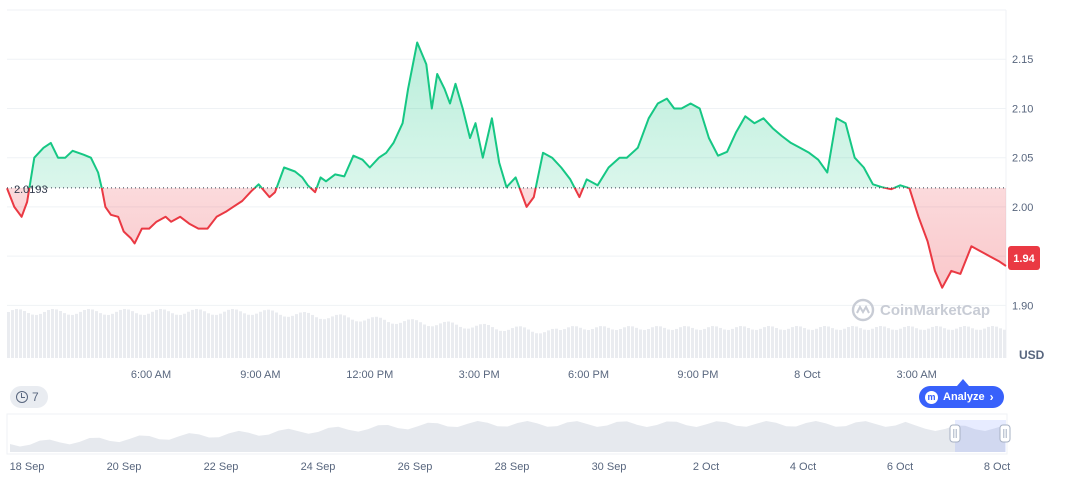 The height and width of the screenshot is (477, 1072). What do you see at coordinates (980, 436) in the screenshot?
I see `navigator-selection` at bounding box center [980, 436].